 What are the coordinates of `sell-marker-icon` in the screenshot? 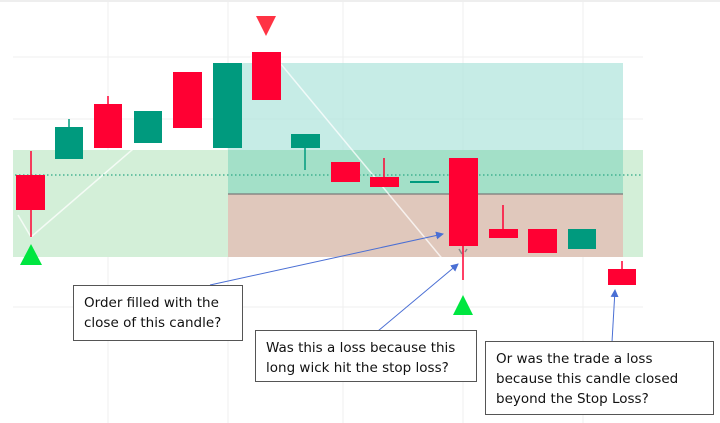 It's located at (266, 26).